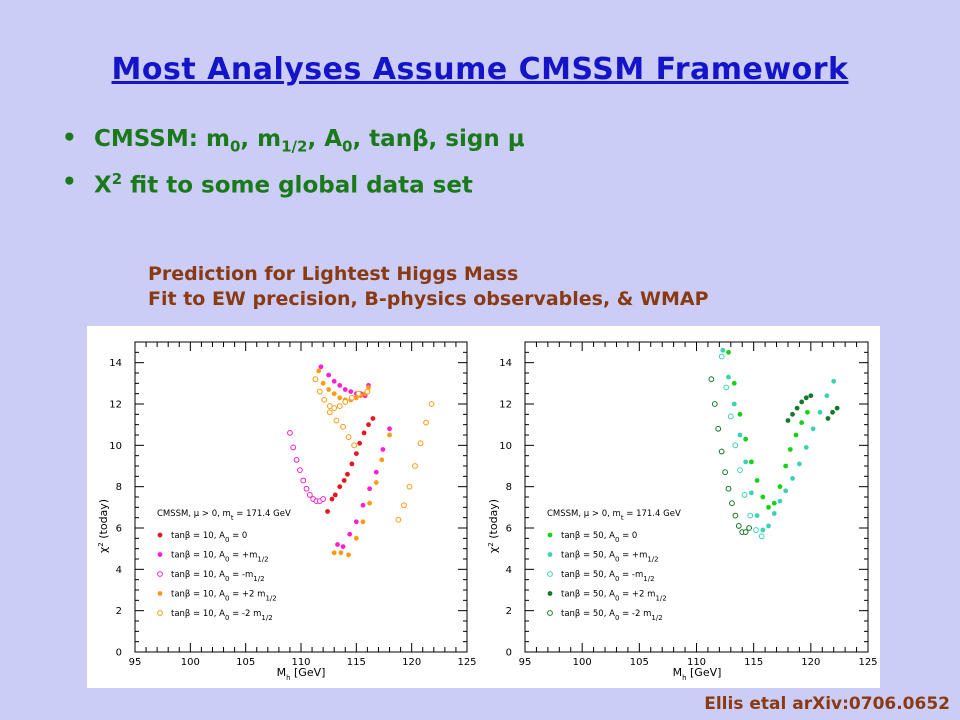  Describe the element at coordinates (220, 557) in the screenshot. I see `legend-label: tanβ = 10, A0 = +m1/2` at that location.